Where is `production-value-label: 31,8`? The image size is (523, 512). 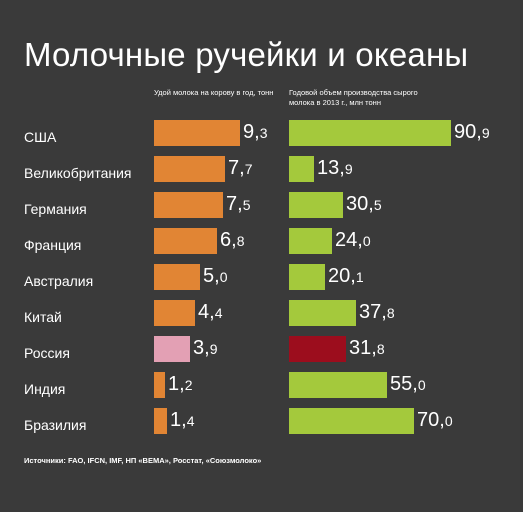 production-value-label: 31,8 is located at coordinates (367, 348).